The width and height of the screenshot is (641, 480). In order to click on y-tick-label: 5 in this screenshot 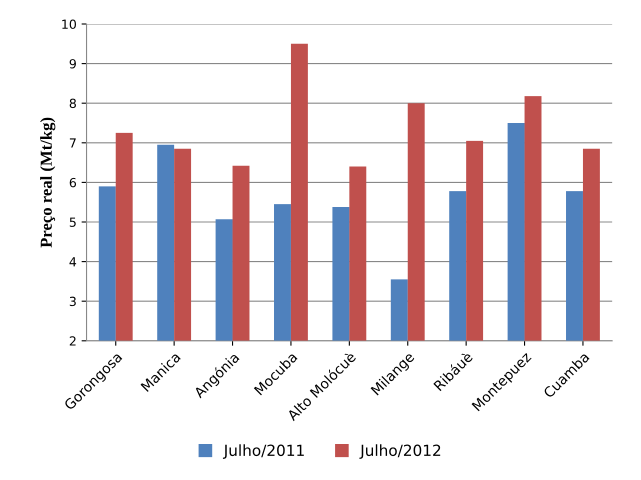, I will do `click(73, 222)`.